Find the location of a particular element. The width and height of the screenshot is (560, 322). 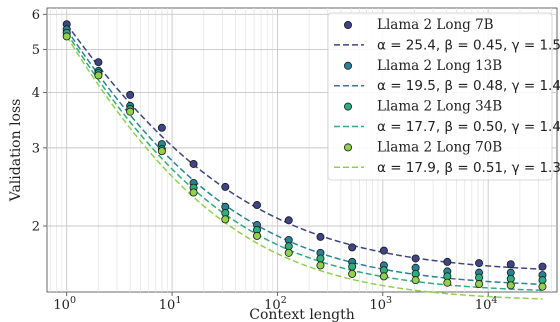

x-tick-exponent: 0 is located at coordinates (73, 300).